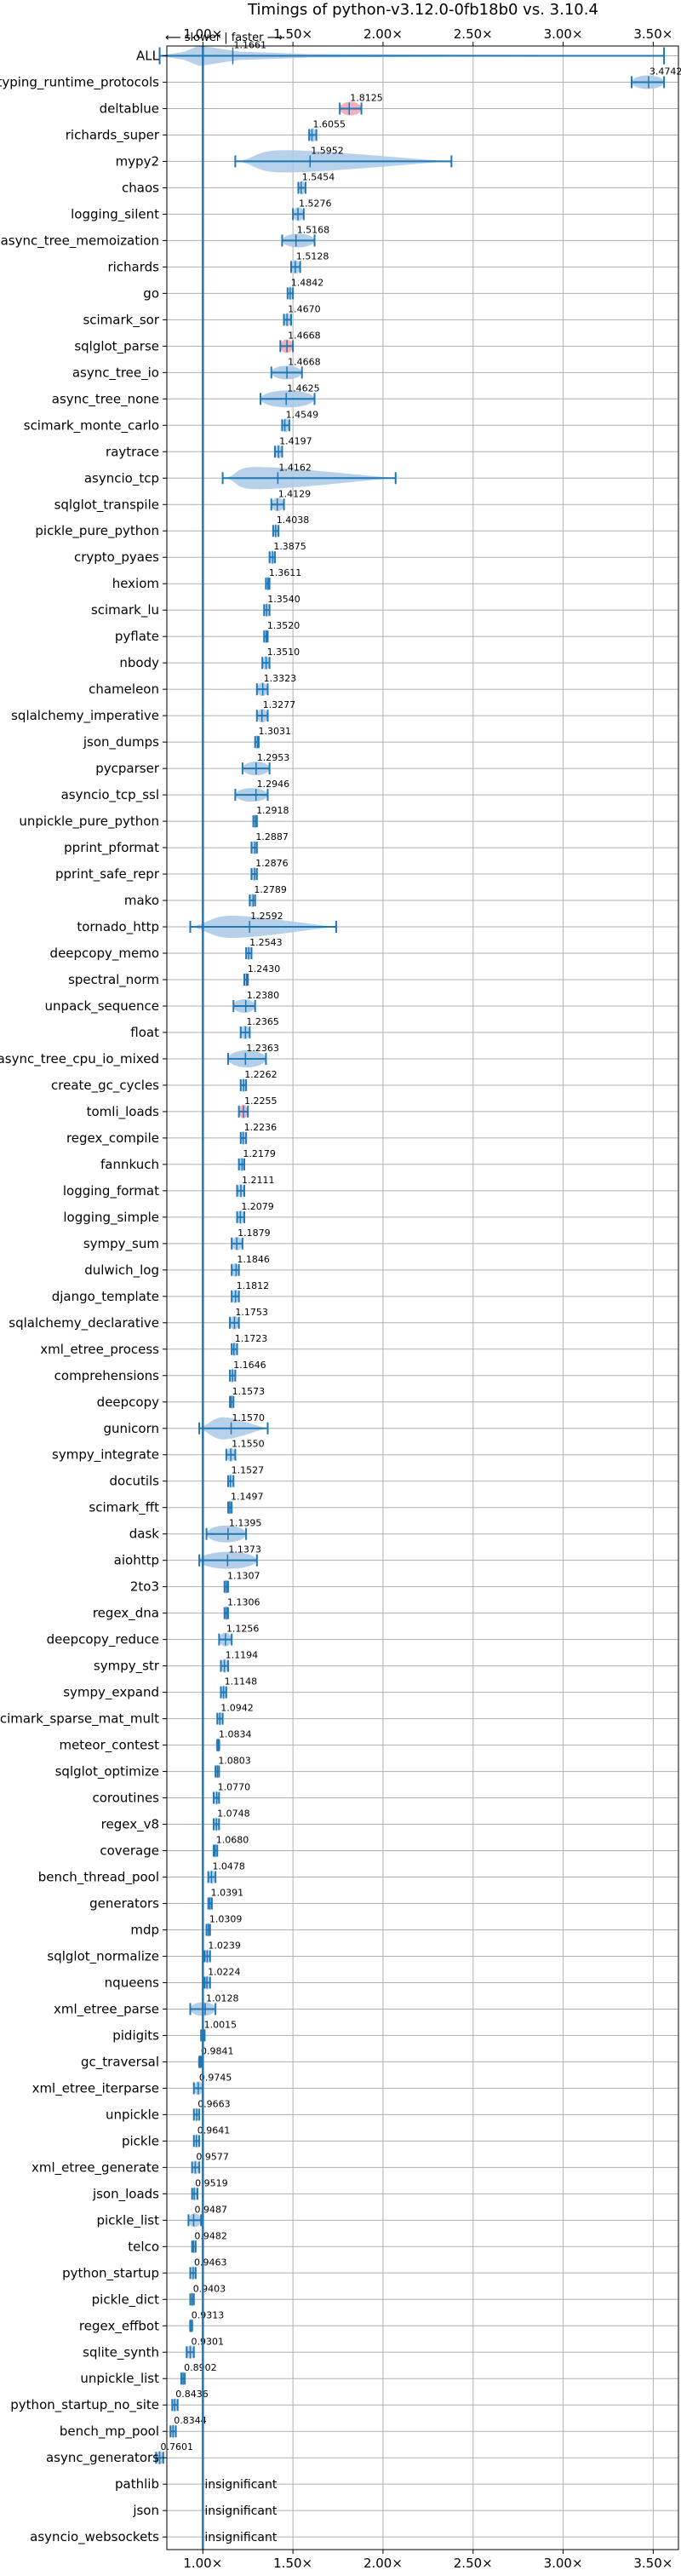  Describe the element at coordinates (283, 652) in the screenshot. I see `value-label: 1.3510` at that location.